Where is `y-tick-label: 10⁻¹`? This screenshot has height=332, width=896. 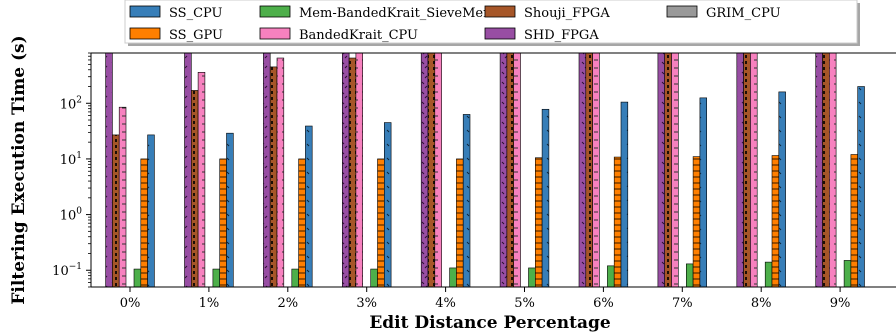 y-tick-label: 10⁻¹ is located at coordinates (67, 270).